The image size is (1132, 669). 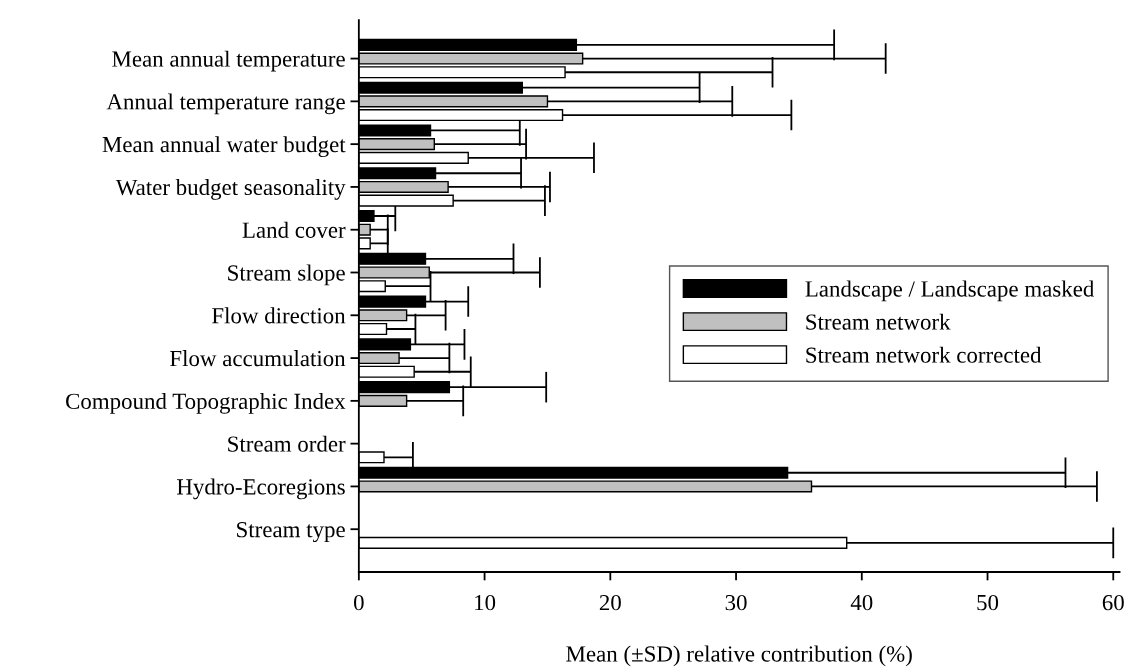 I want to click on y-tick-label: Water budget seasonality, so click(x=230, y=189).